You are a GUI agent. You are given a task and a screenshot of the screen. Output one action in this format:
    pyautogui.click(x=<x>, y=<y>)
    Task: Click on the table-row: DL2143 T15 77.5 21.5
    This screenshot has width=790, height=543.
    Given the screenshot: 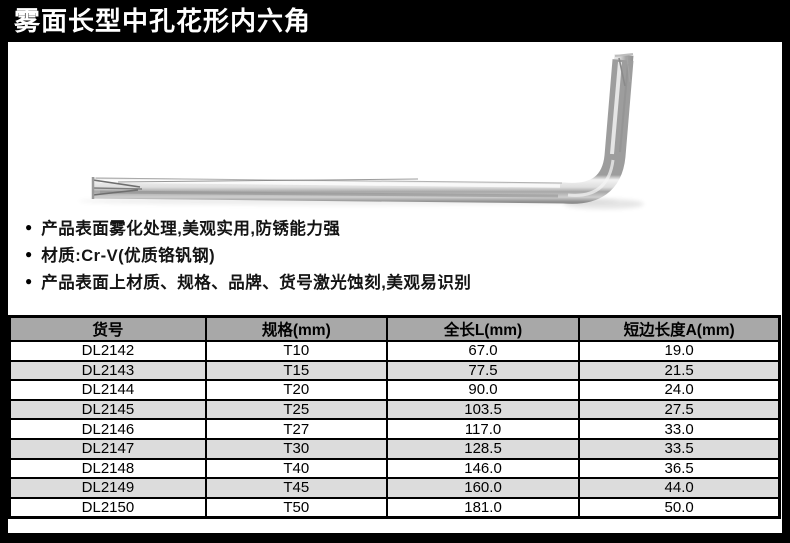 What is the action you would take?
    pyautogui.click(x=394, y=370)
    